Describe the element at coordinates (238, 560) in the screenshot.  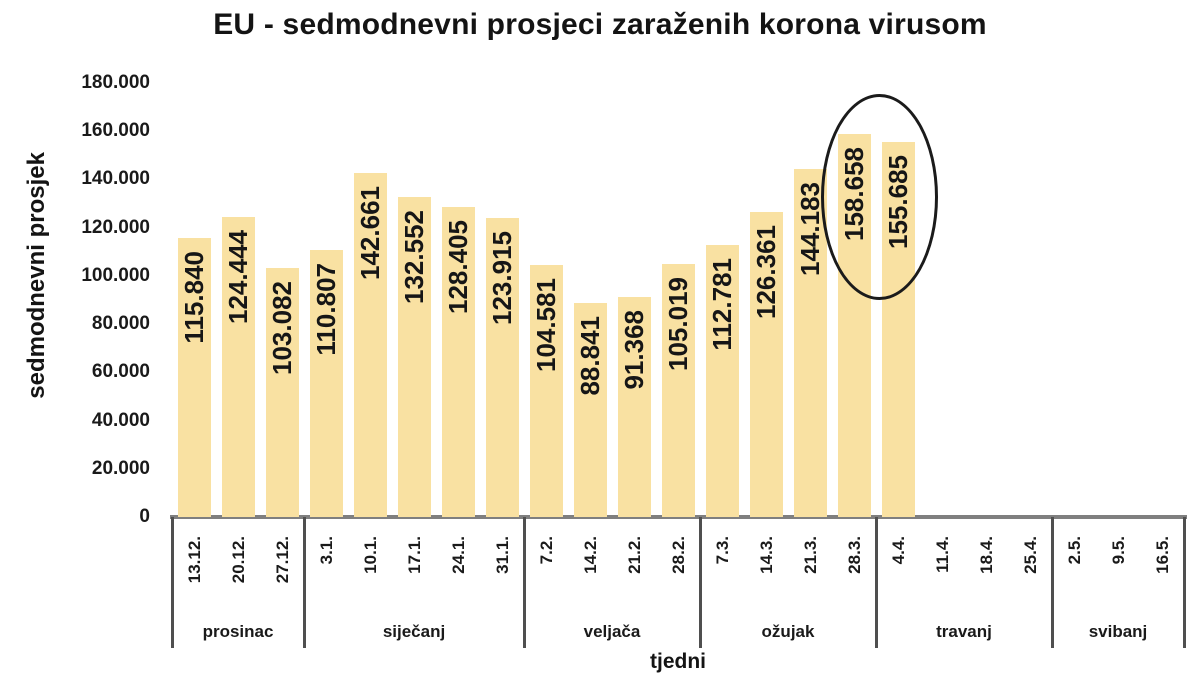
I see `x-tick-label: 20.12.` at that location.